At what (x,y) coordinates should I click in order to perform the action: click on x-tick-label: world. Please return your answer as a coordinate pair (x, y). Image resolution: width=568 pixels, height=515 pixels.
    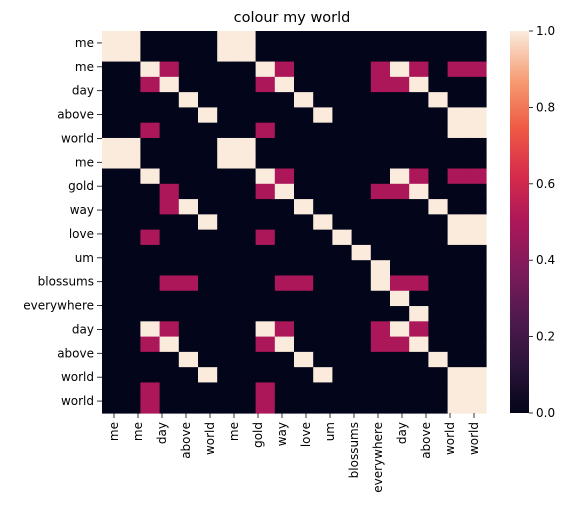
    Looking at the image, I should click on (210, 438).